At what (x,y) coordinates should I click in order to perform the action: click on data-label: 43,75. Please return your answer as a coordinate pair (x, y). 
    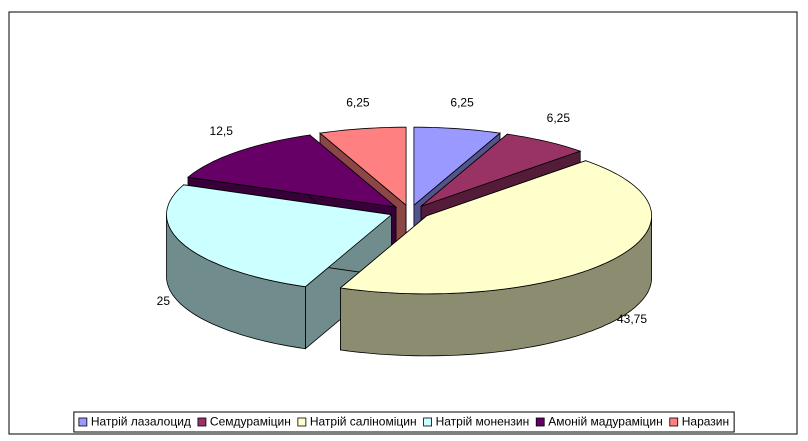
    Looking at the image, I should click on (632, 319).